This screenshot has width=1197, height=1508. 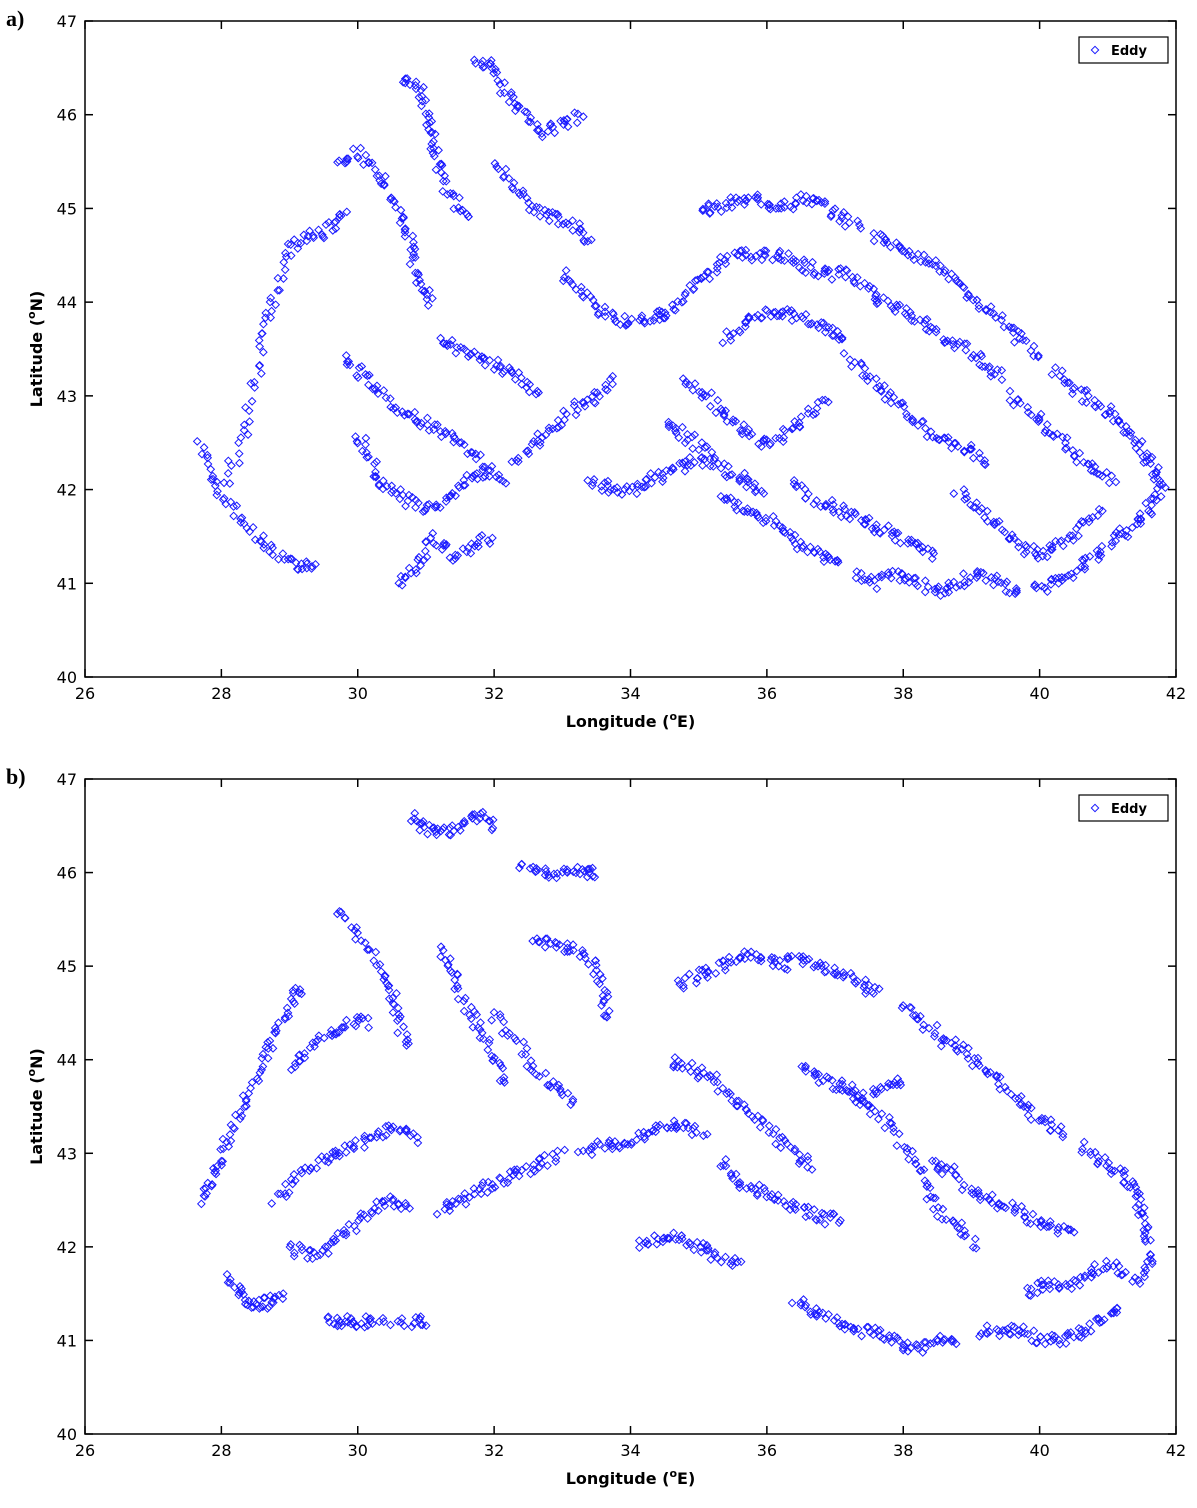 I want to click on y-tick-label: 44, so click(x=67, y=302).